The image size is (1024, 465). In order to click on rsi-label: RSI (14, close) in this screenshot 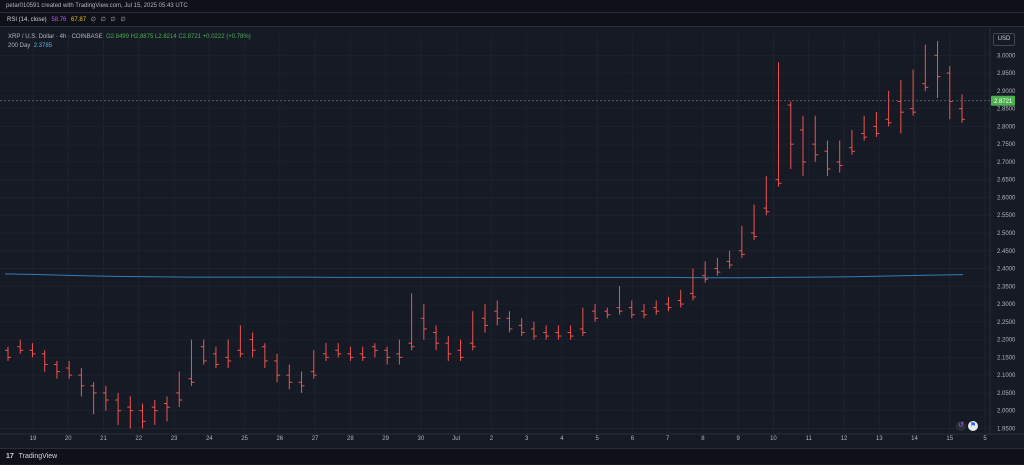, I will do `click(27, 20)`.